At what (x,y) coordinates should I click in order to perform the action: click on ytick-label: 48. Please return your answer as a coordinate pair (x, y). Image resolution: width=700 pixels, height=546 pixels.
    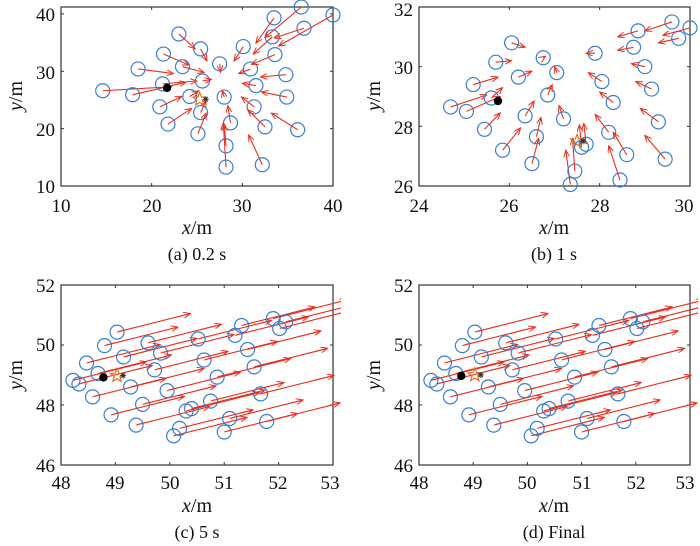
    Looking at the image, I should click on (45, 406).